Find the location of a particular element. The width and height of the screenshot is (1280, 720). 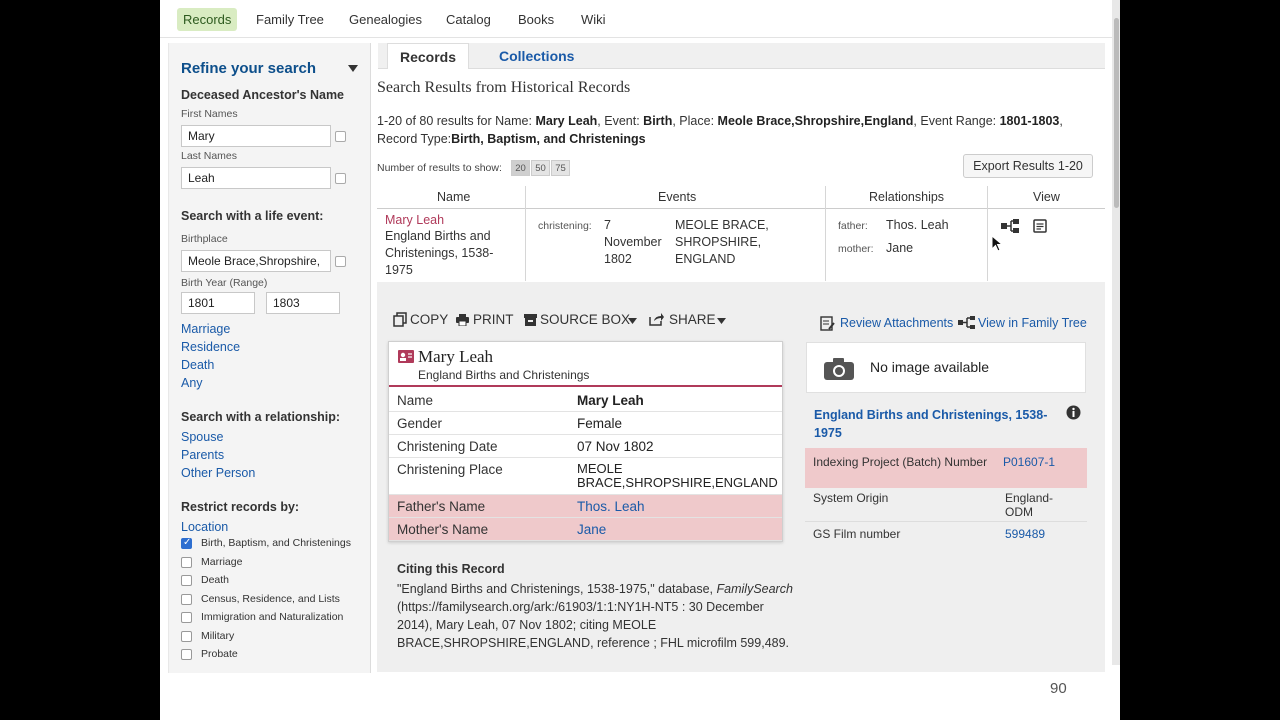

record-type-label: Death is located at coordinates (215, 580).